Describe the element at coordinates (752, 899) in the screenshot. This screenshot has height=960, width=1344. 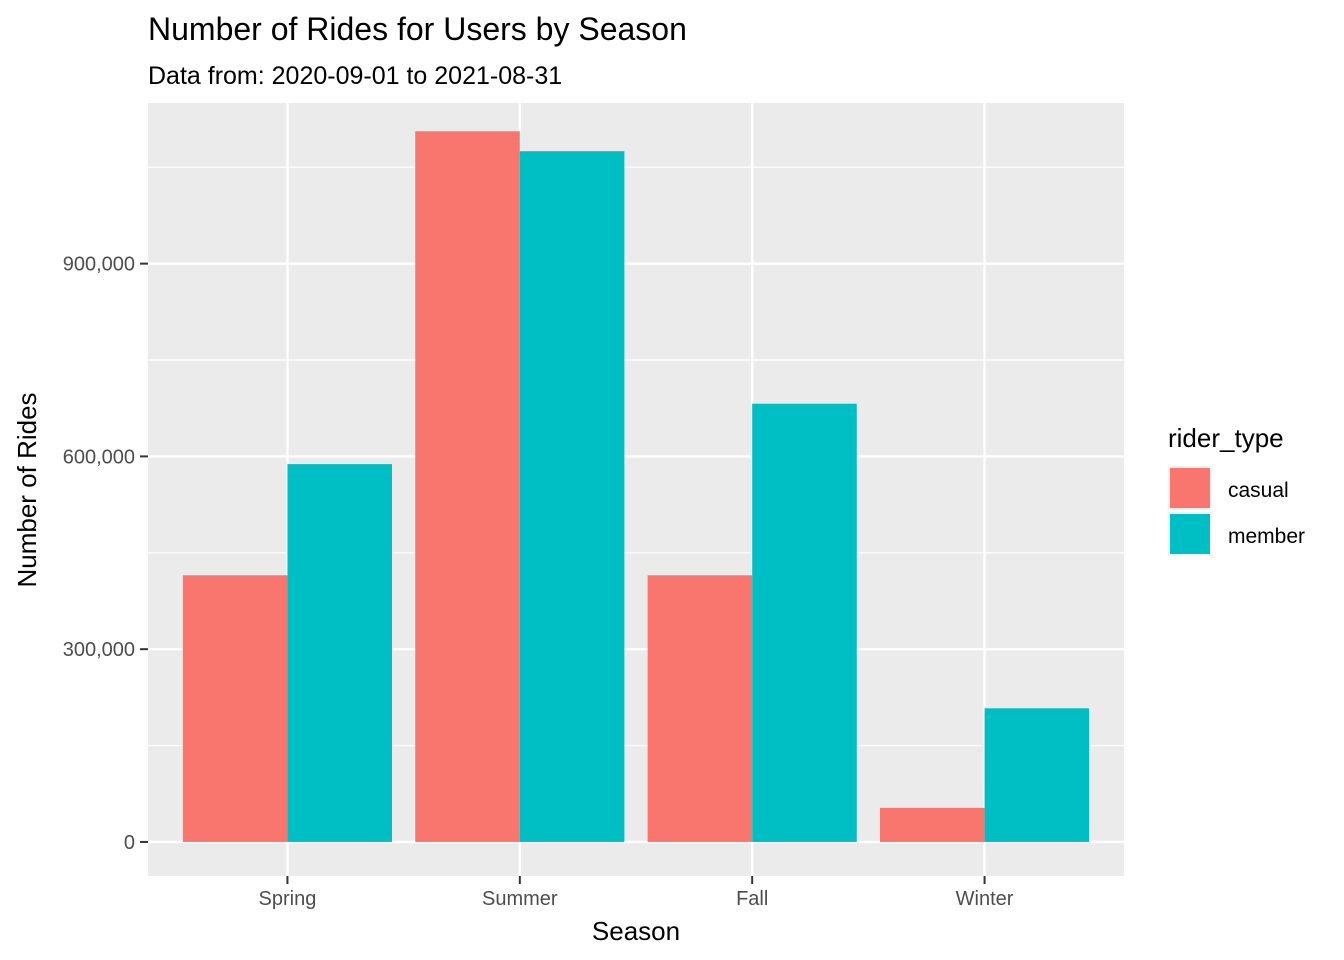
I see `x-tick-label: Fall` at that location.